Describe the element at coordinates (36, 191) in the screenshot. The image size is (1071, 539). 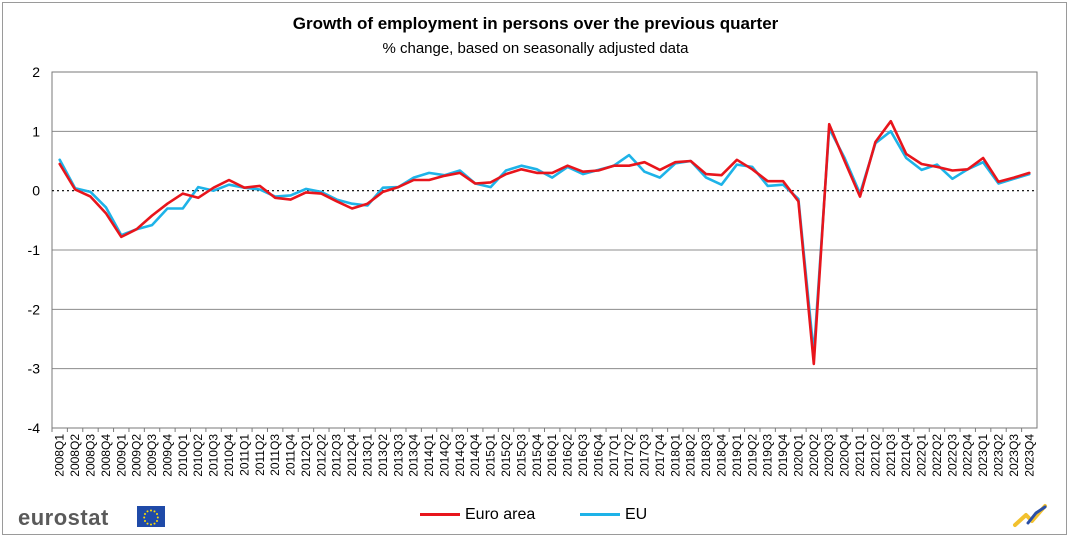
I see `y-tick-label-0: 0` at that location.